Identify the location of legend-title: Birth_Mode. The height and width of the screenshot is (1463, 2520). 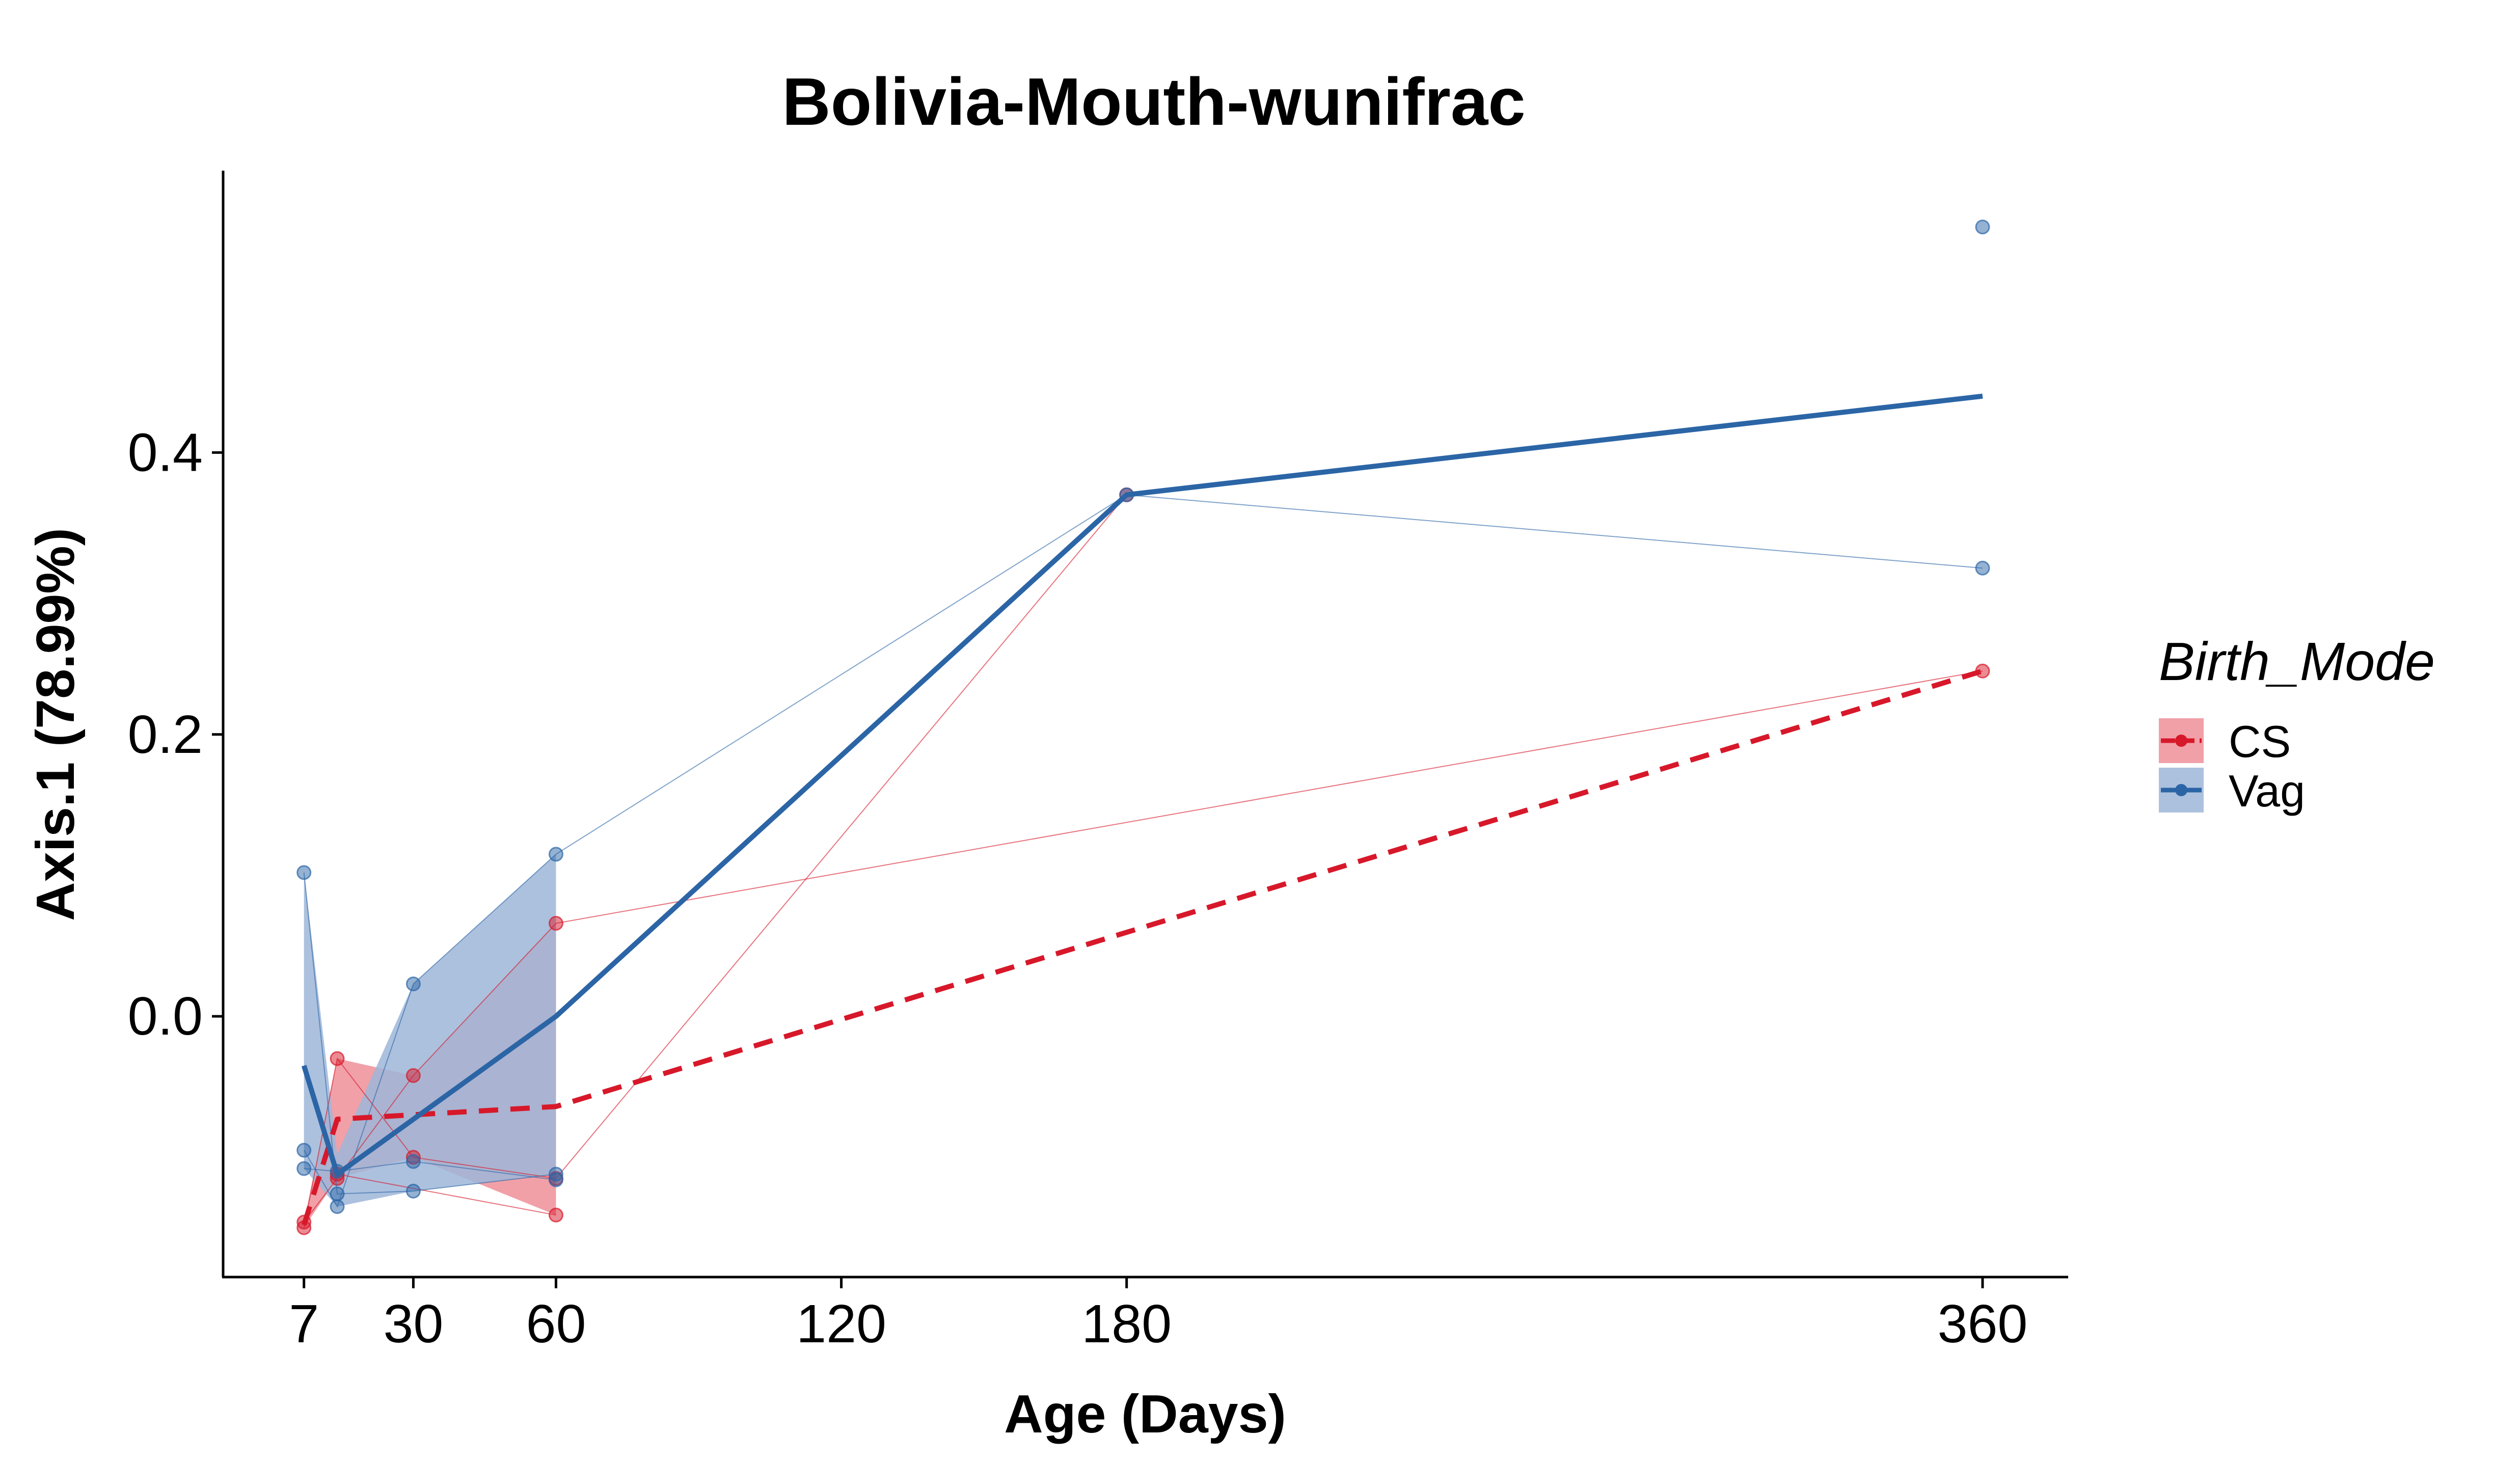
(2297, 662).